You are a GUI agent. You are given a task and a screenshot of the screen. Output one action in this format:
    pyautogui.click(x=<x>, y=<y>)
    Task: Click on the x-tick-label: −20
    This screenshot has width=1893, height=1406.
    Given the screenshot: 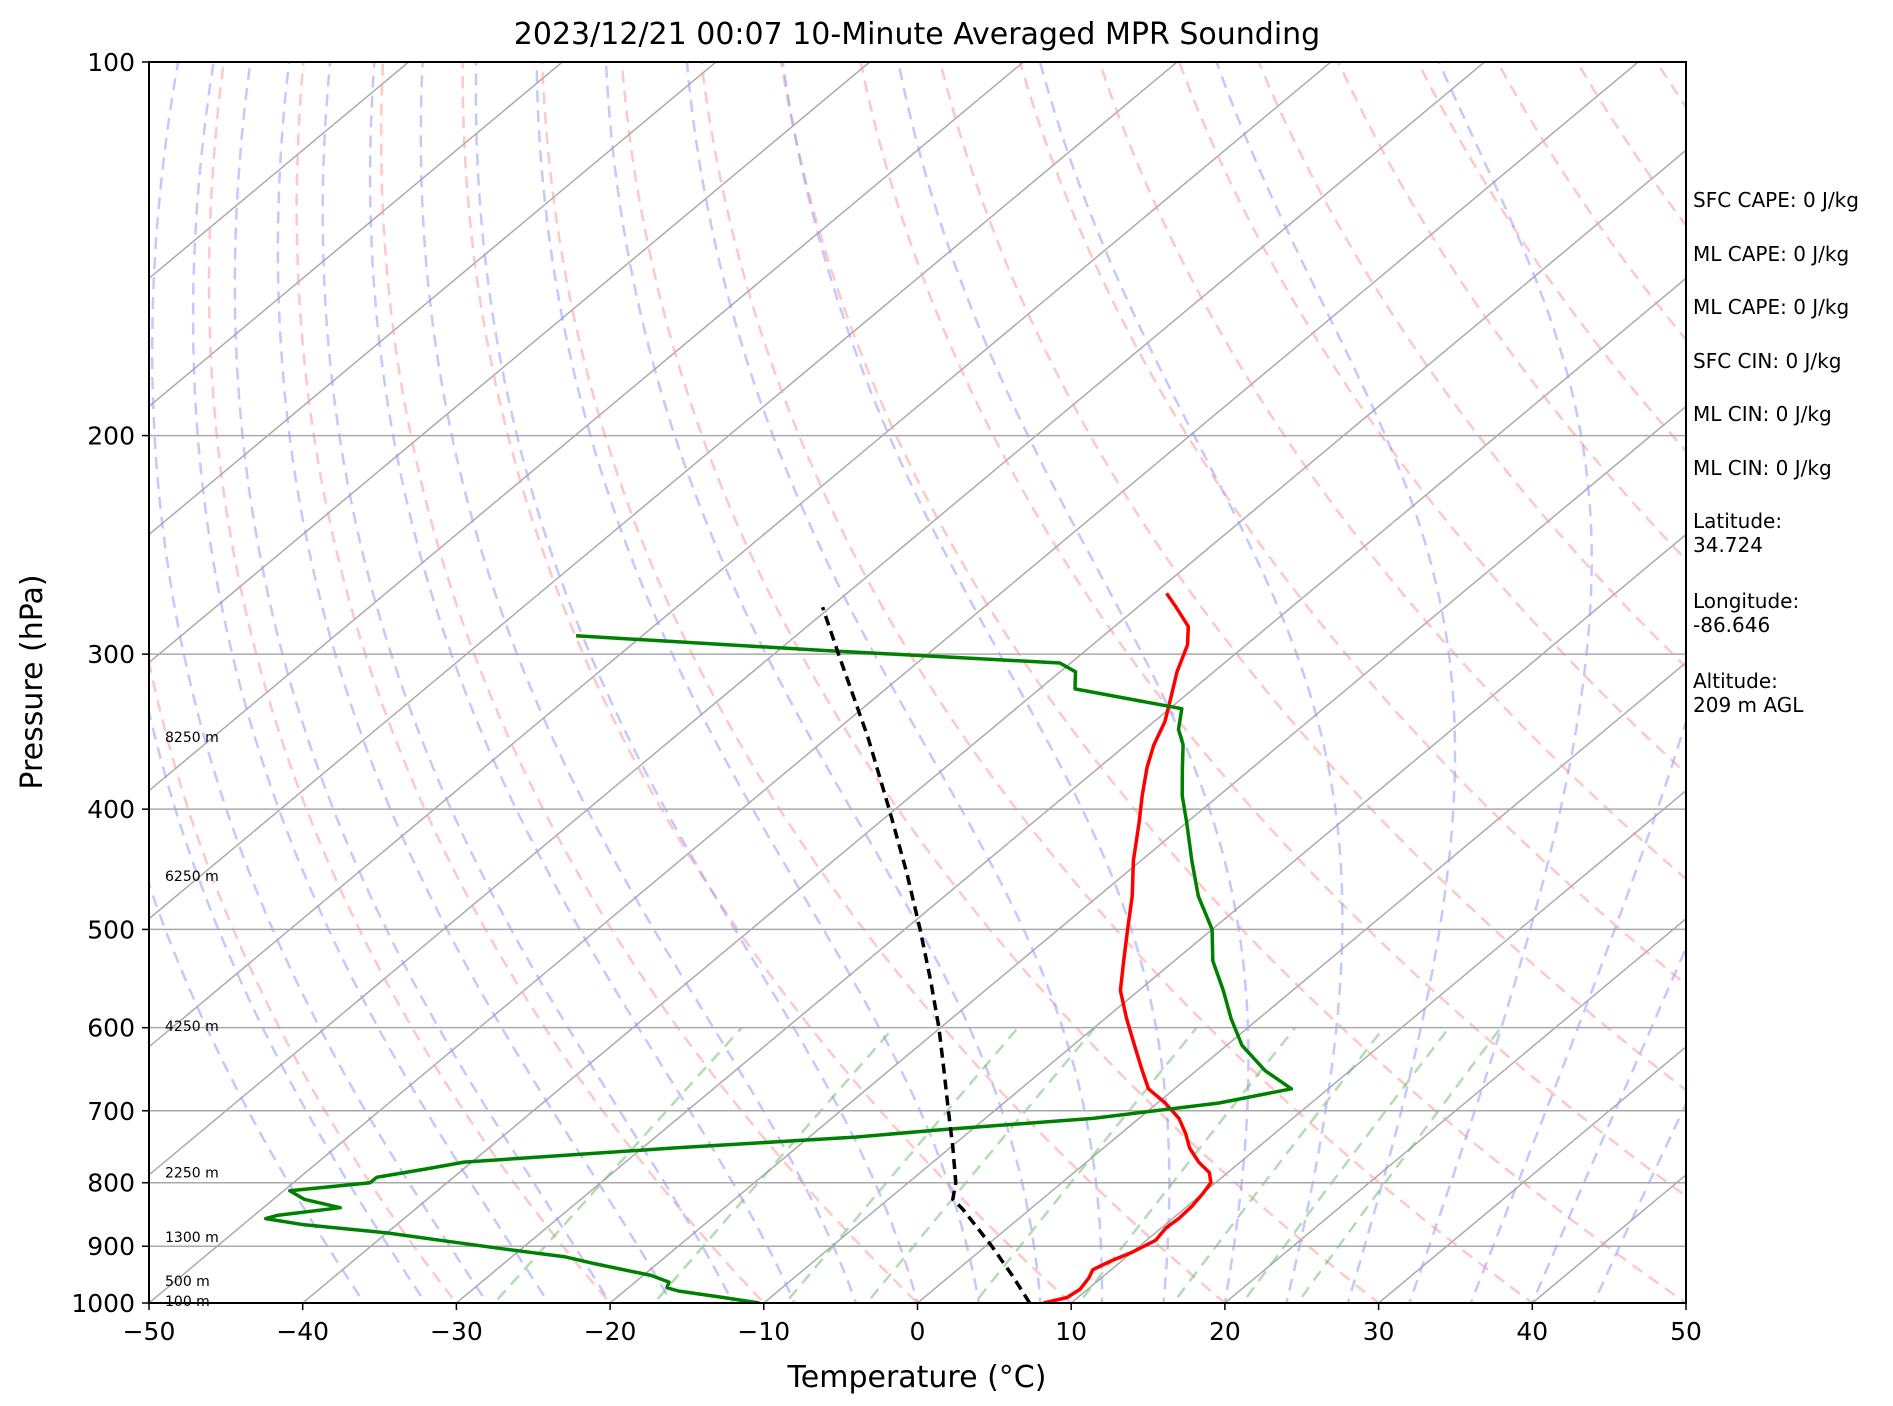 What is the action you would take?
    pyautogui.click(x=610, y=1331)
    